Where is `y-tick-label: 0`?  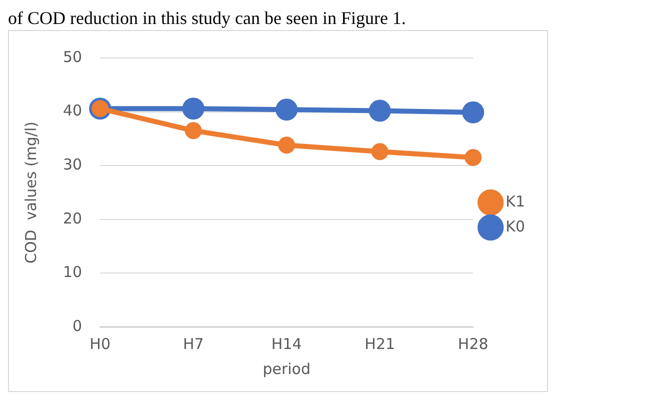 y-tick-label: 0 is located at coordinates (77, 325).